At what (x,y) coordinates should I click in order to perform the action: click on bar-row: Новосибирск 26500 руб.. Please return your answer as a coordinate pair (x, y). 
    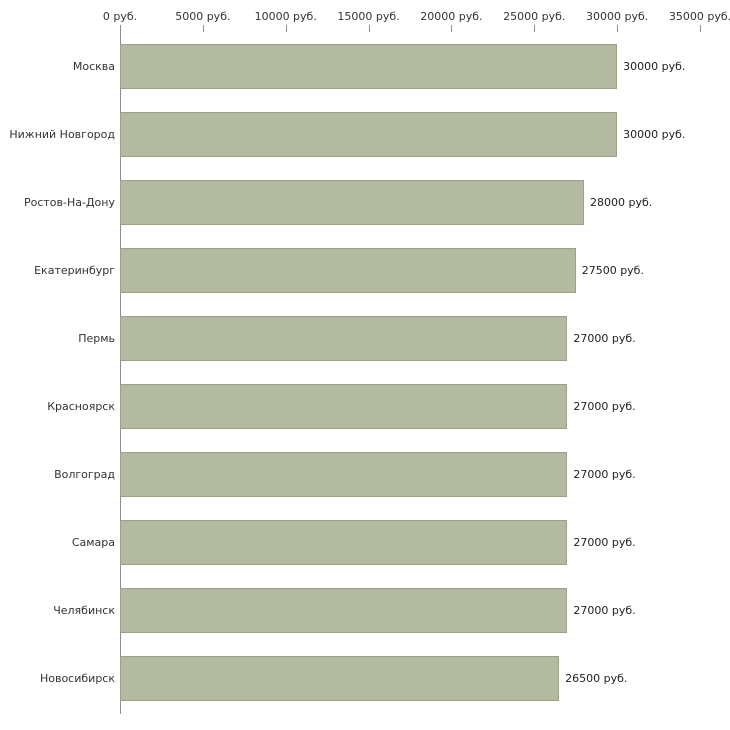
    Looking at the image, I should click on (365, 678).